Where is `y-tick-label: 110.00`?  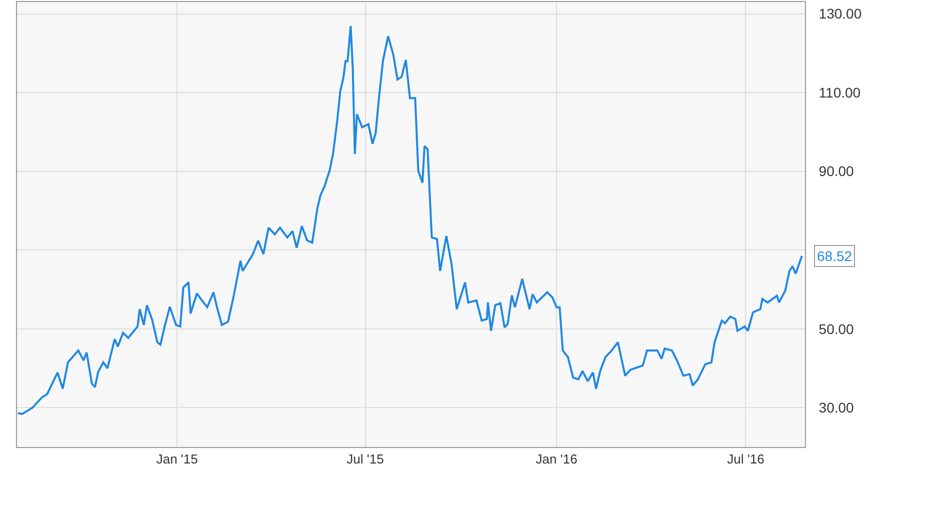
y-tick-label: 110.00 is located at coordinates (839, 92).